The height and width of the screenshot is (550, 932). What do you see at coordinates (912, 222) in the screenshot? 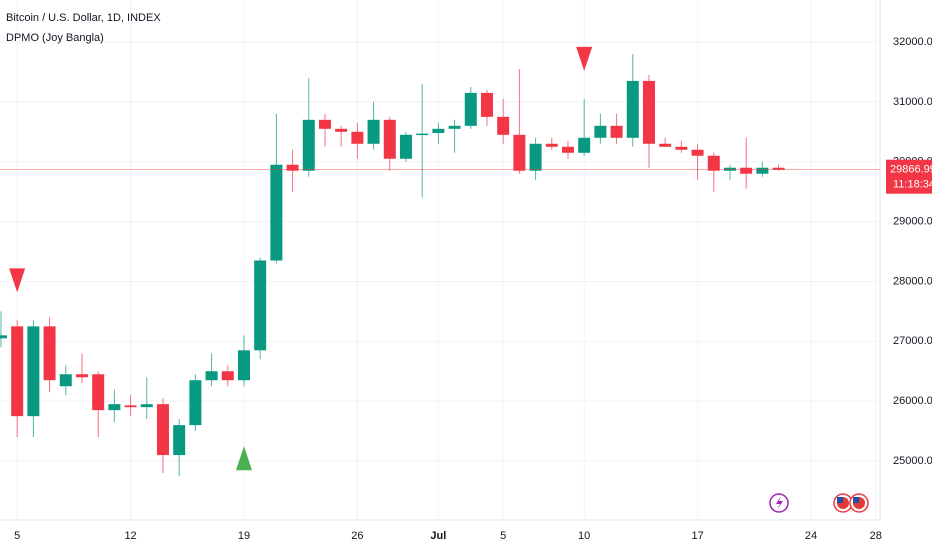
I see `y-tick-label: 29000.00` at bounding box center [912, 222].